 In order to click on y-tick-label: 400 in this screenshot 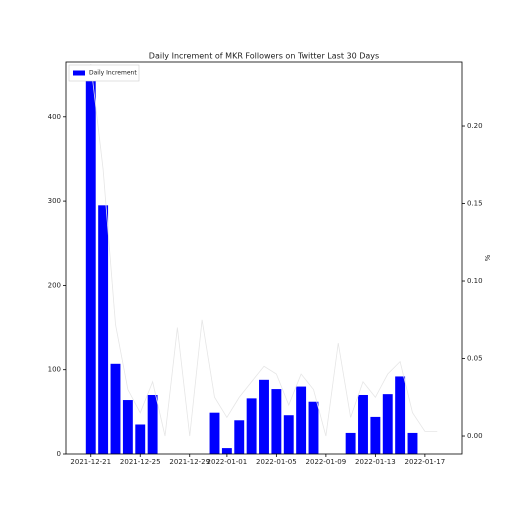, I will do `click(54, 117)`.